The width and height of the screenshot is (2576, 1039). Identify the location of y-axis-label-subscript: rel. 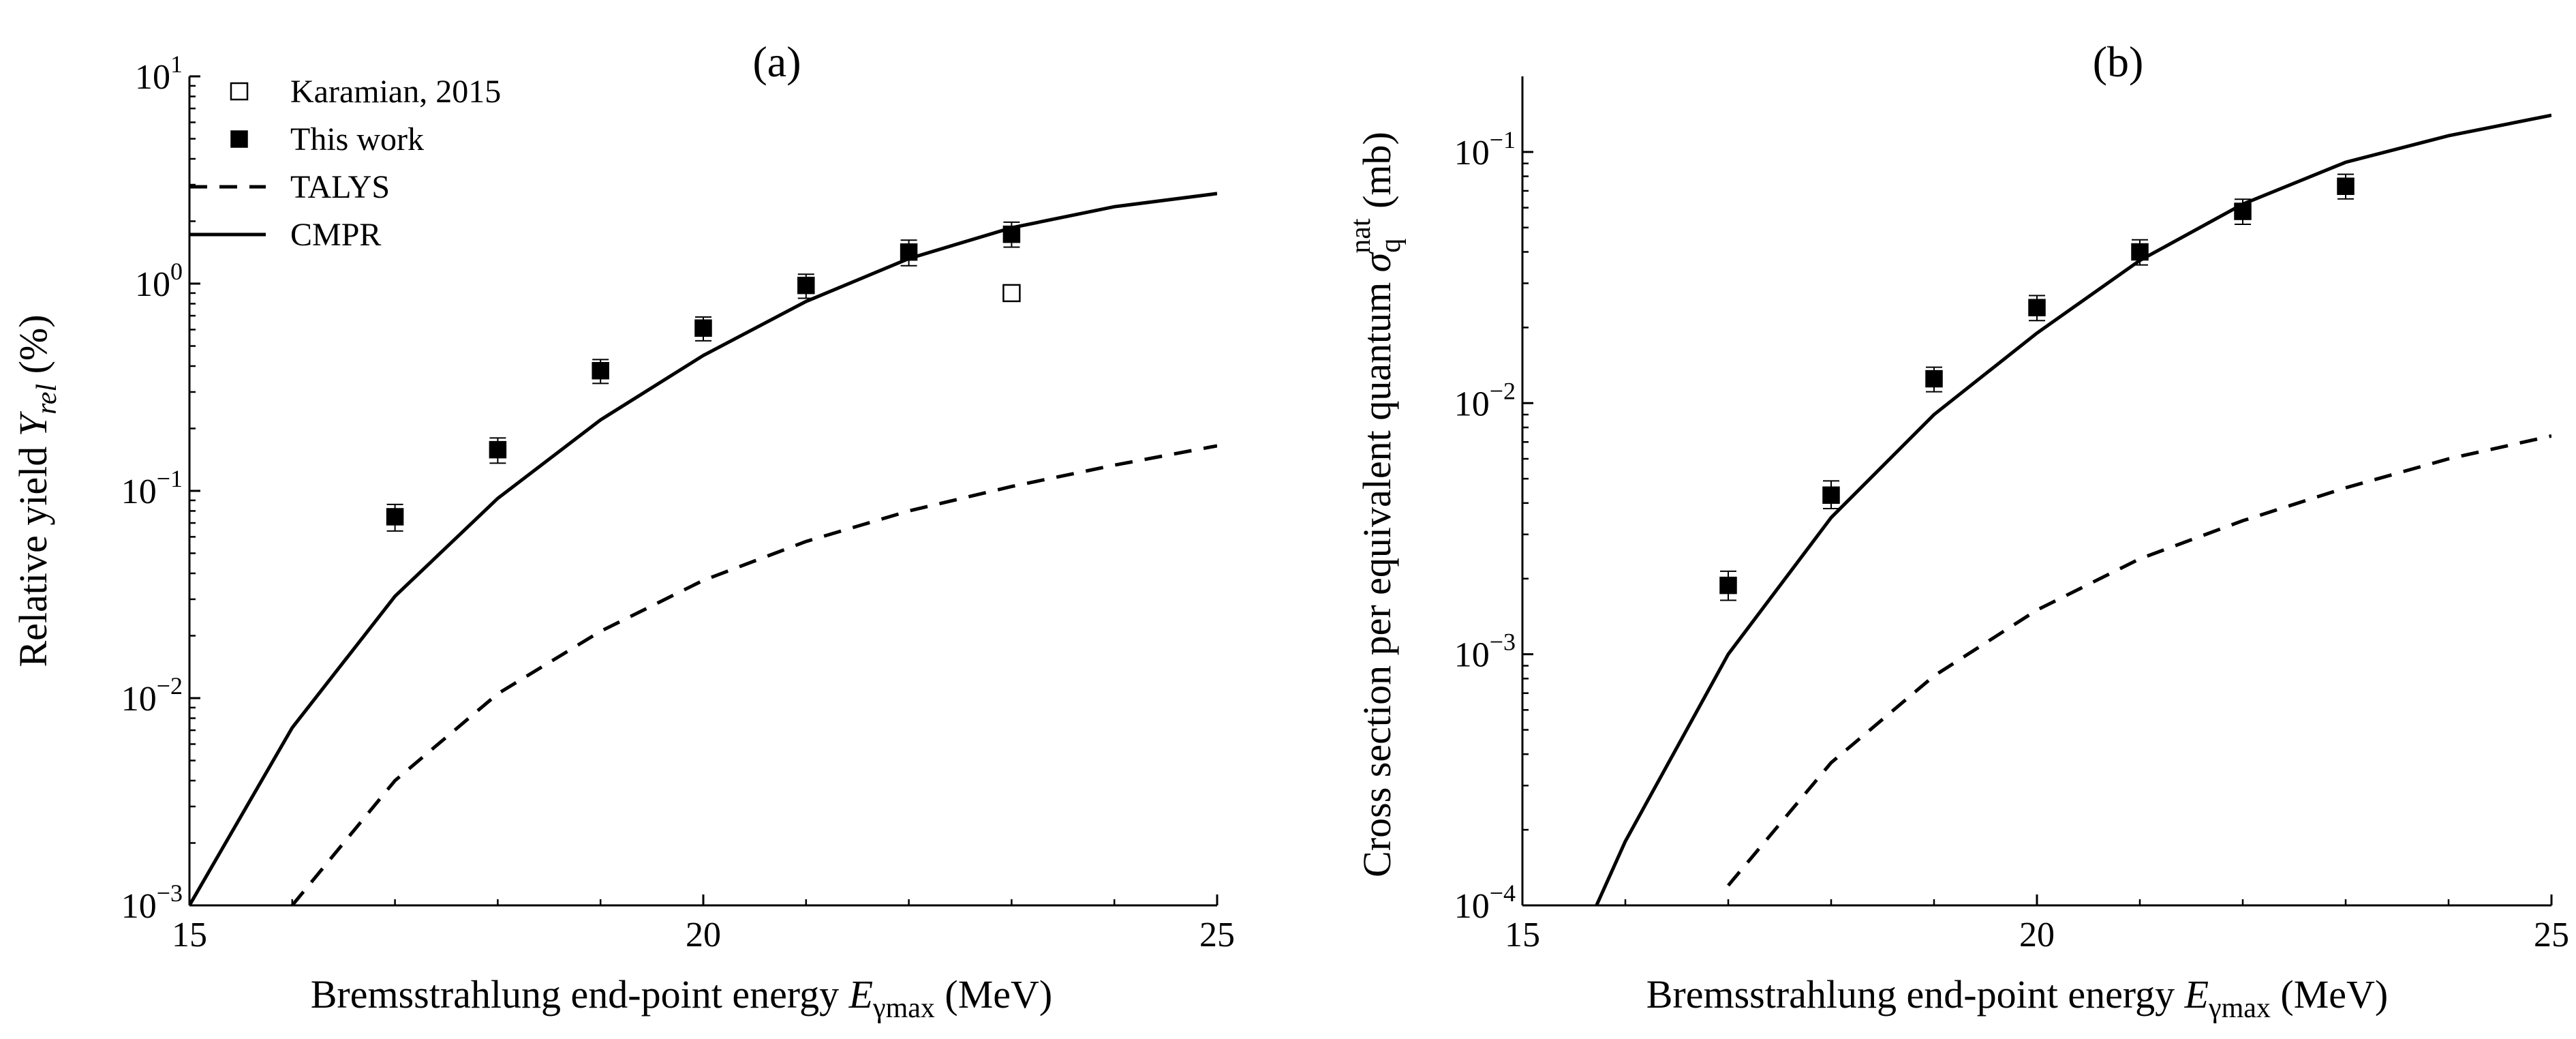
(47, 399).